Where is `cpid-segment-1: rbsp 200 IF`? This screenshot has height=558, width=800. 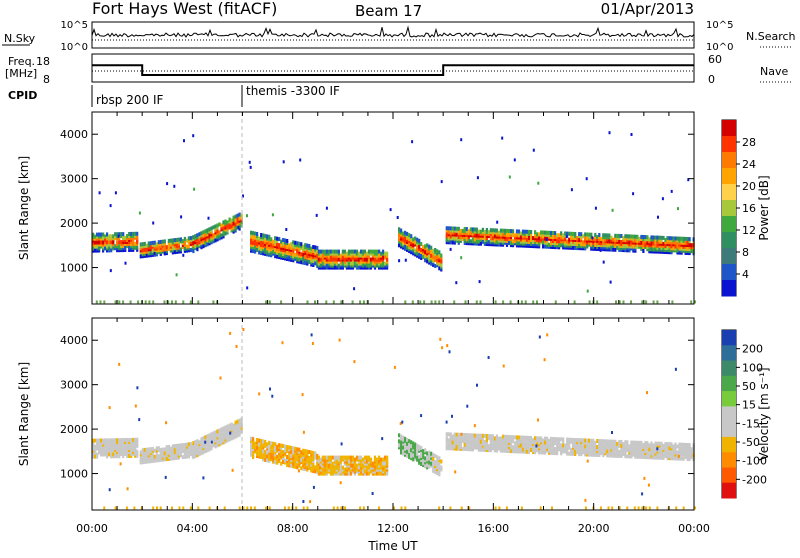
cpid-segment-1: rbsp 200 IF is located at coordinates (129, 100).